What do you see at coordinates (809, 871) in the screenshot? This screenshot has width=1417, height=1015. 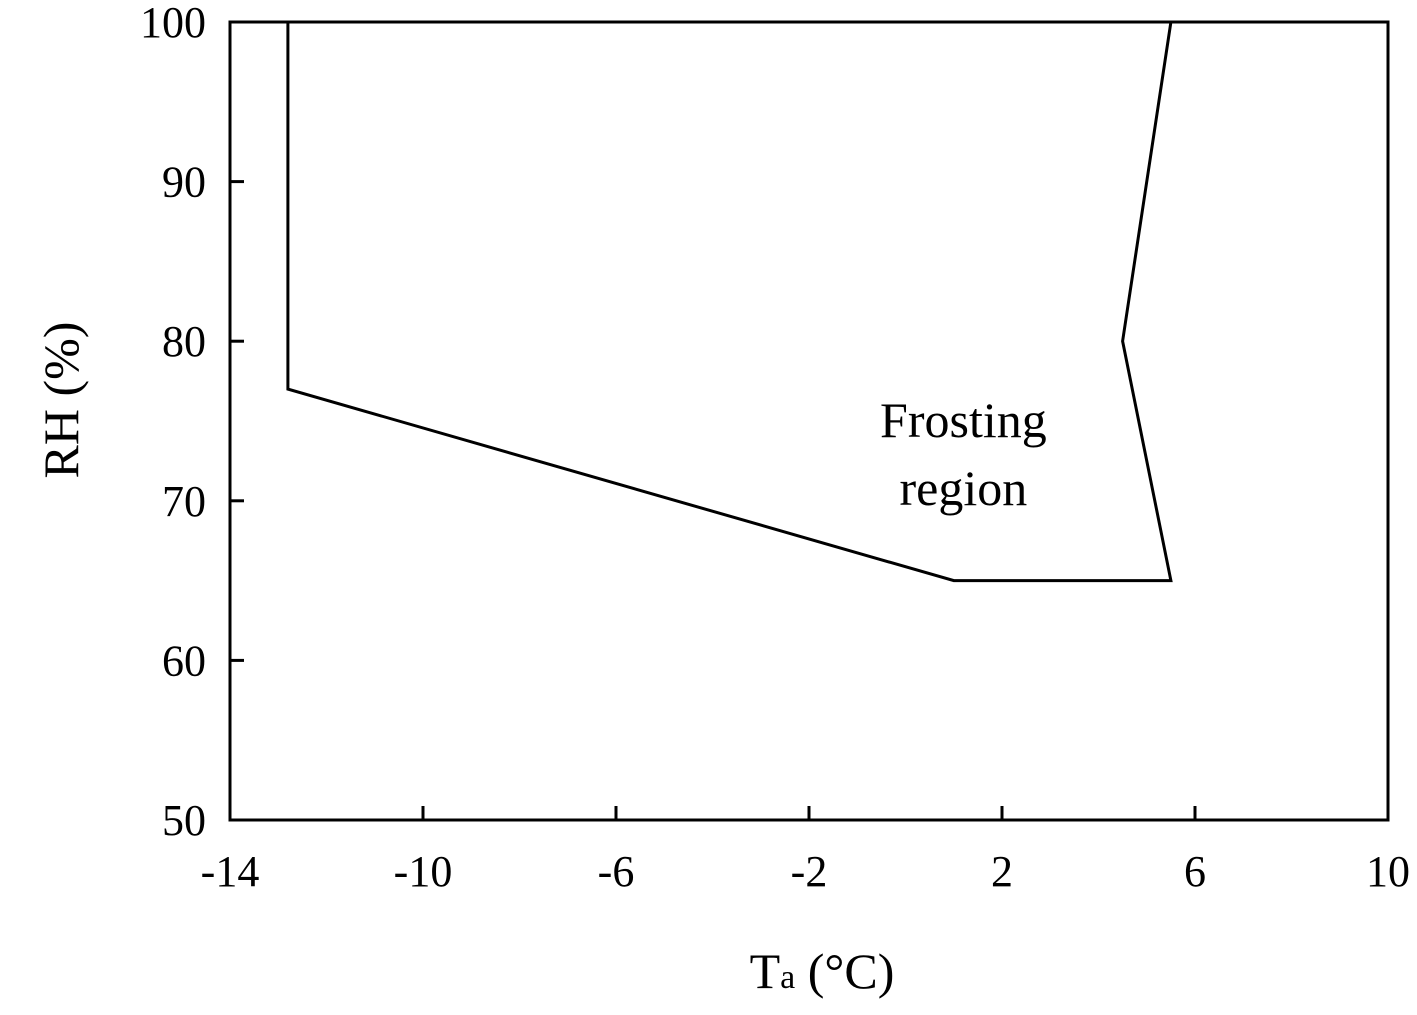 I see `x-tick-label: -2` at bounding box center [809, 871].